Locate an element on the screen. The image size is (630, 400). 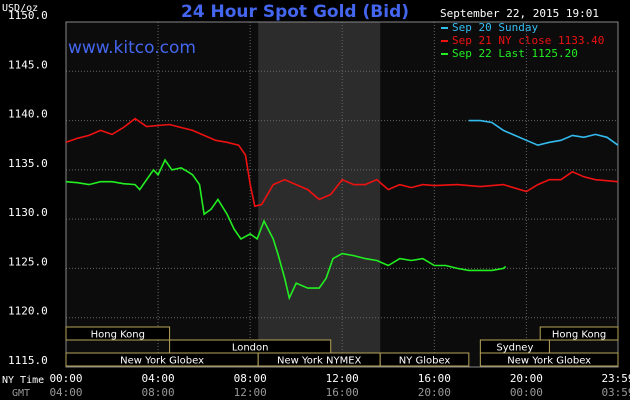
session-label: London is located at coordinates (250, 348).